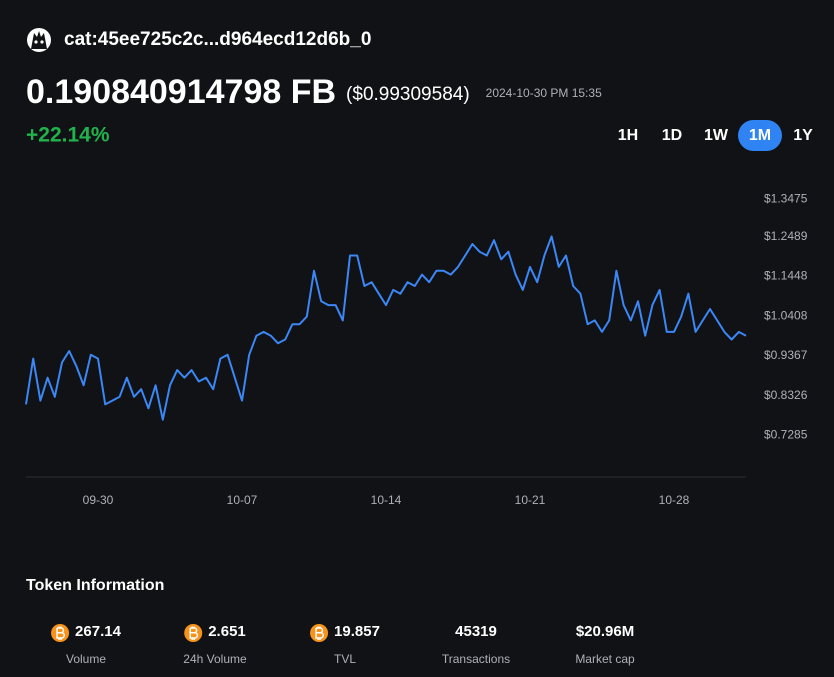 The height and width of the screenshot is (677, 834). What do you see at coordinates (215, 644) in the screenshot?
I see `stat: 2.651 24h Volume` at bounding box center [215, 644].